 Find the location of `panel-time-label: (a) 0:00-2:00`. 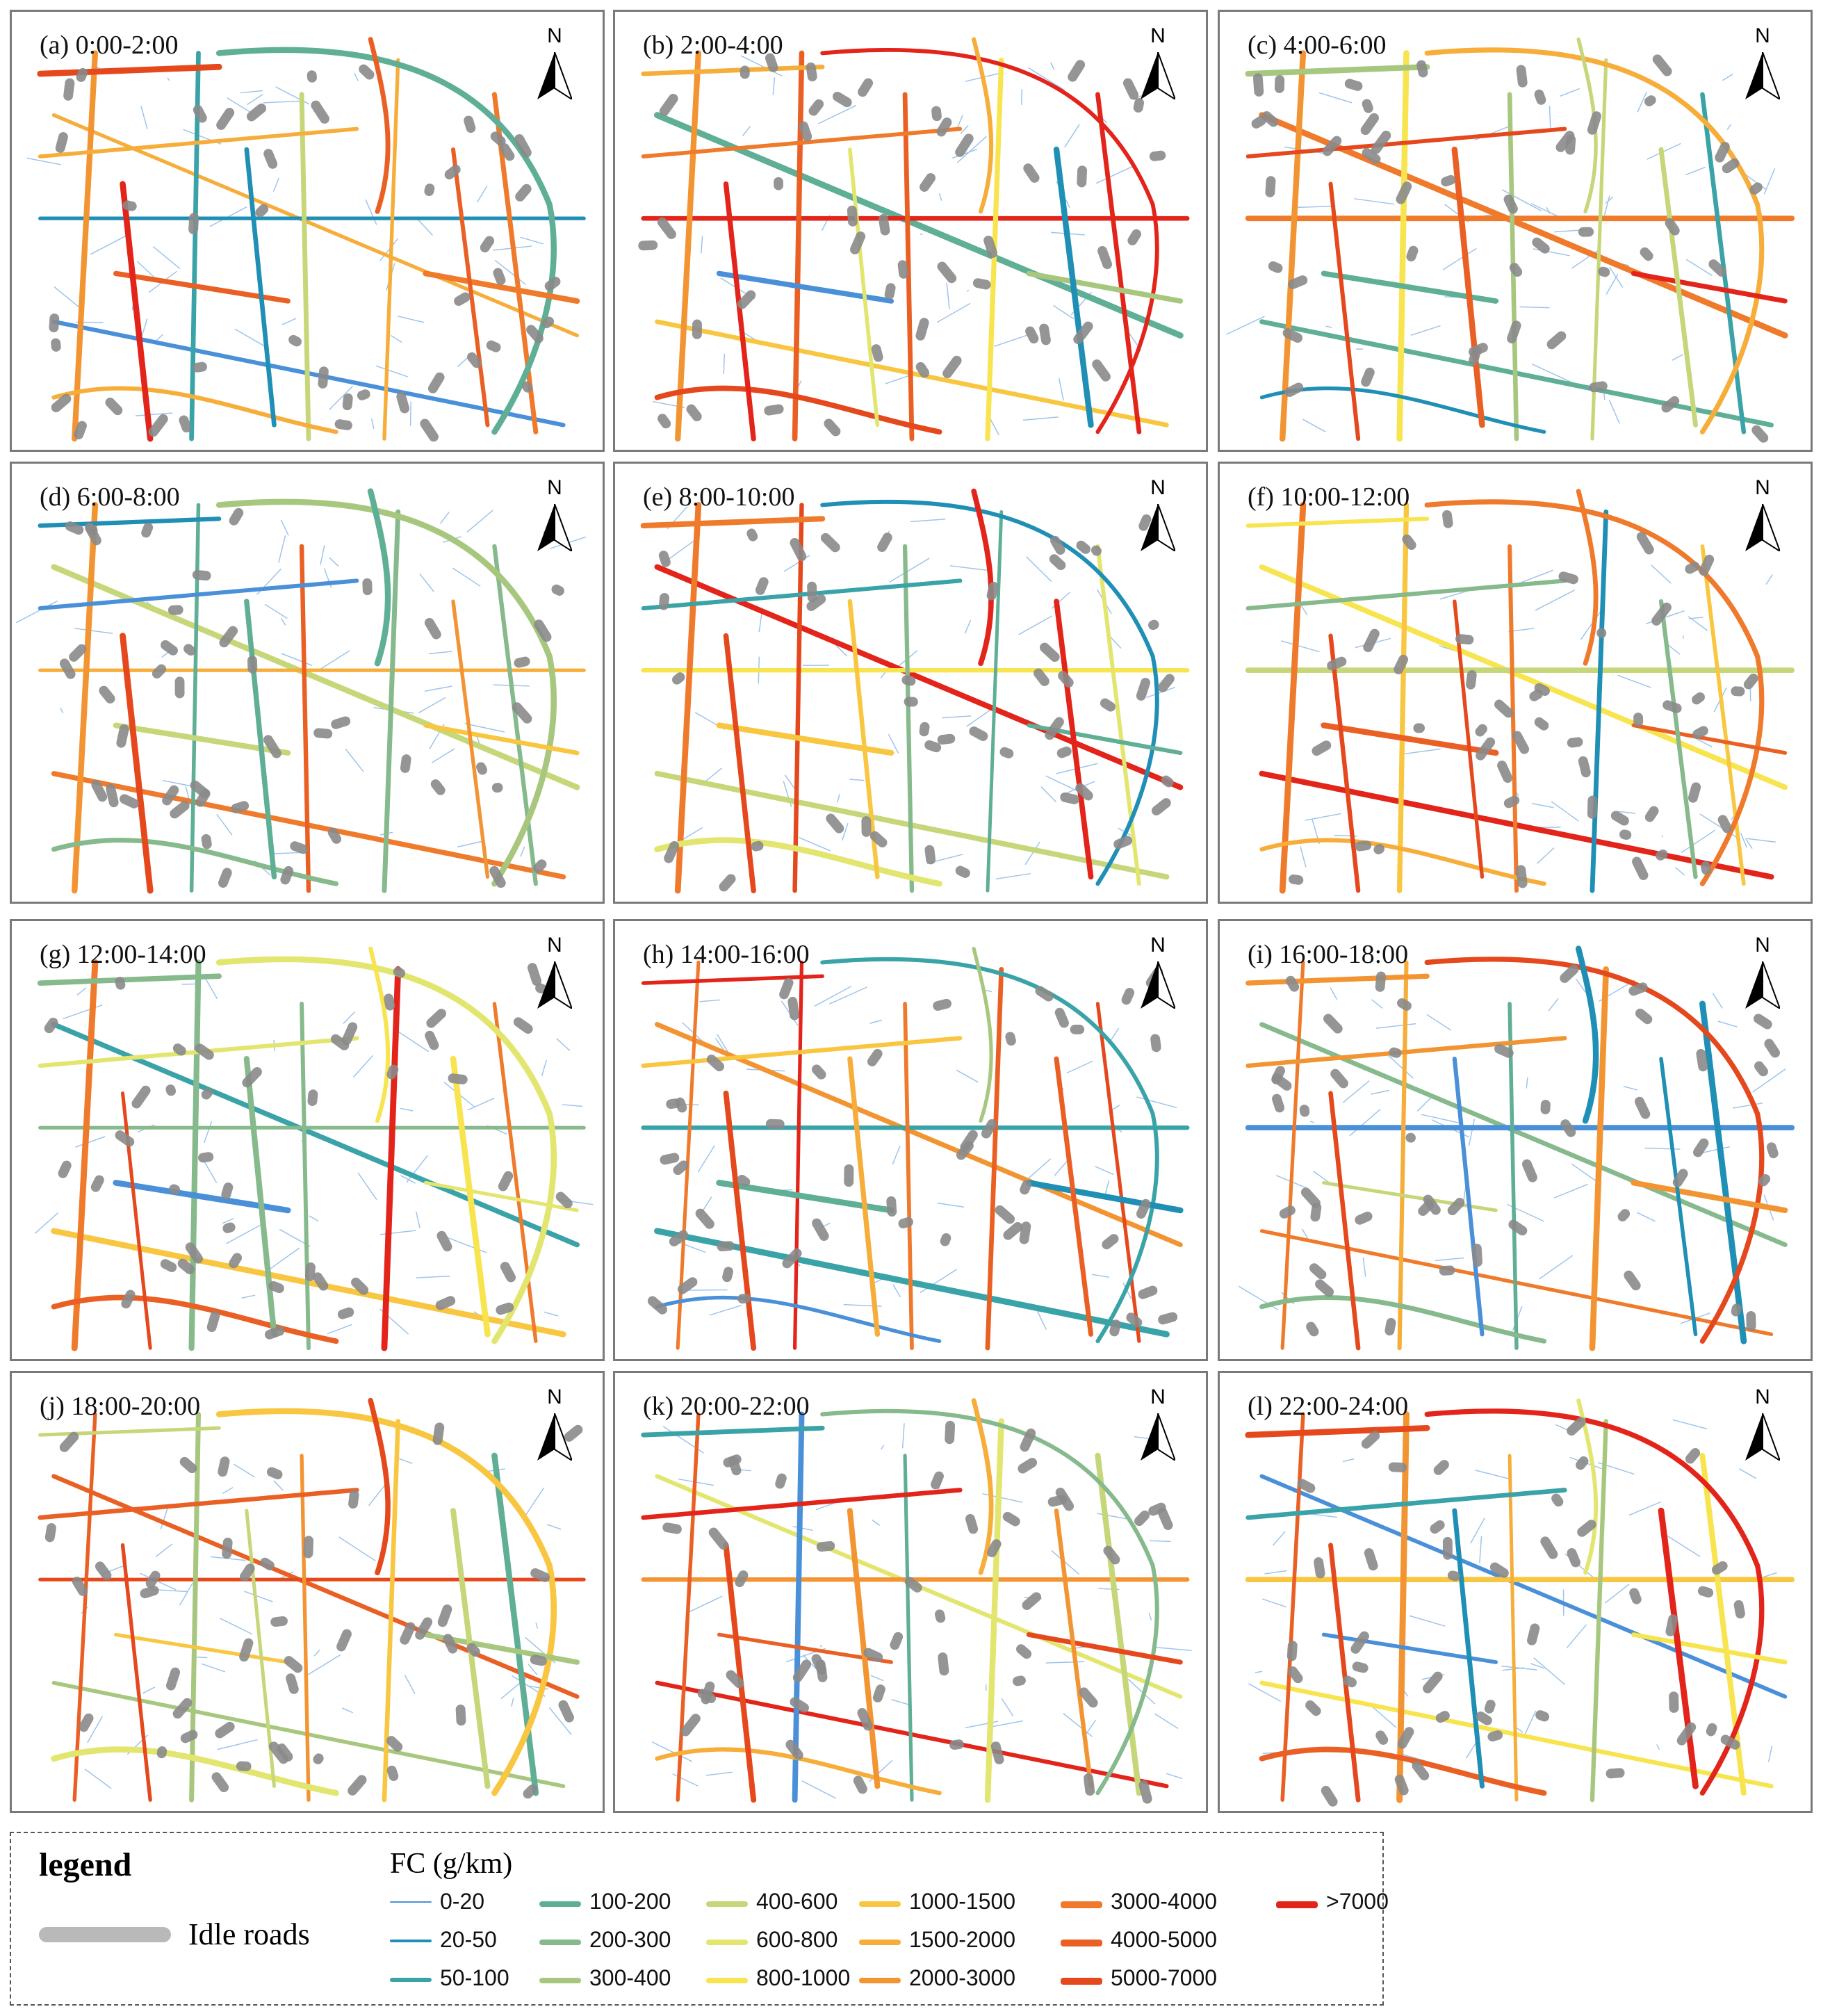

panel-time-label: (a) 0:00-2:00 is located at coordinates (109, 45).